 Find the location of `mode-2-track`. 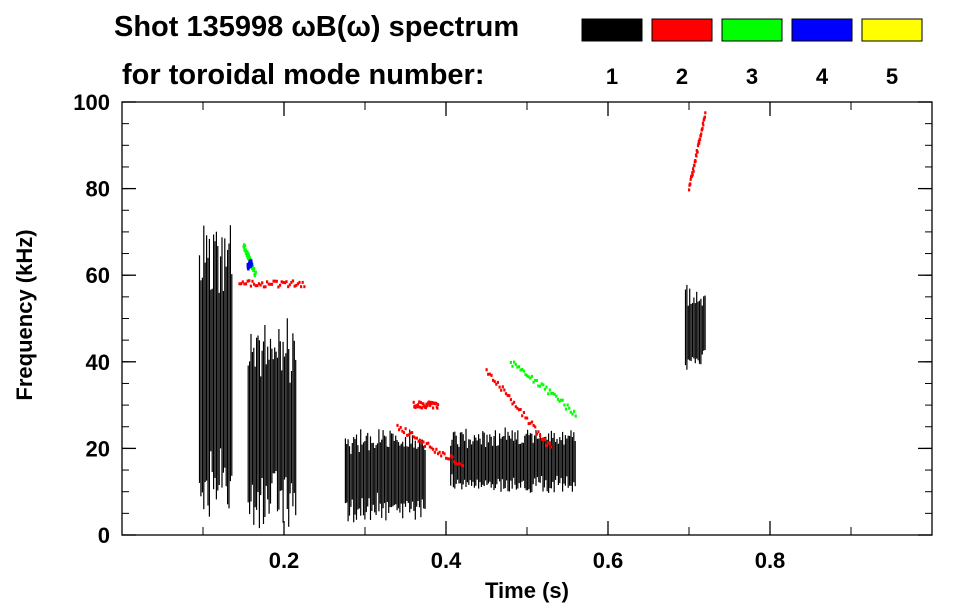

mode-2-track is located at coordinates (519, 408).